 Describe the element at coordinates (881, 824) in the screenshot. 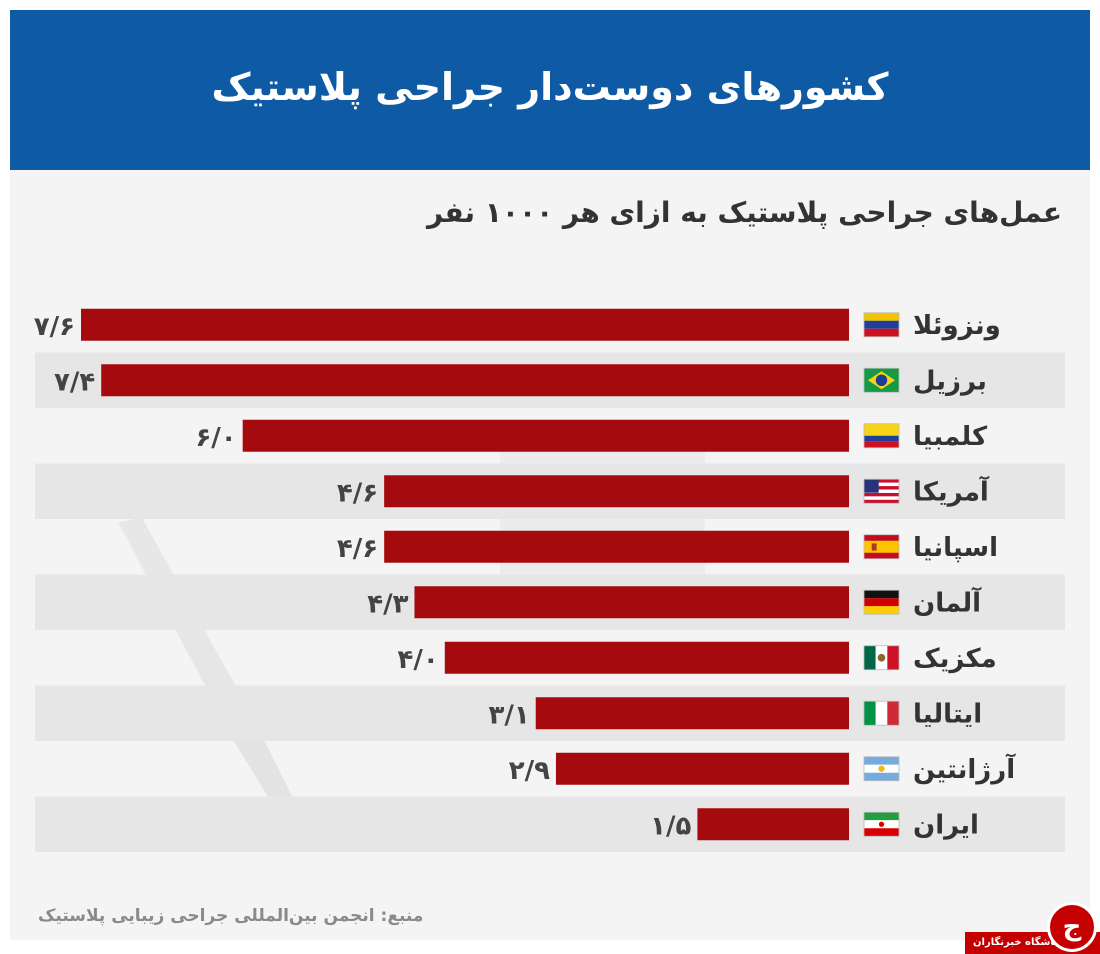

I see `iran-flag-icon` at that location.